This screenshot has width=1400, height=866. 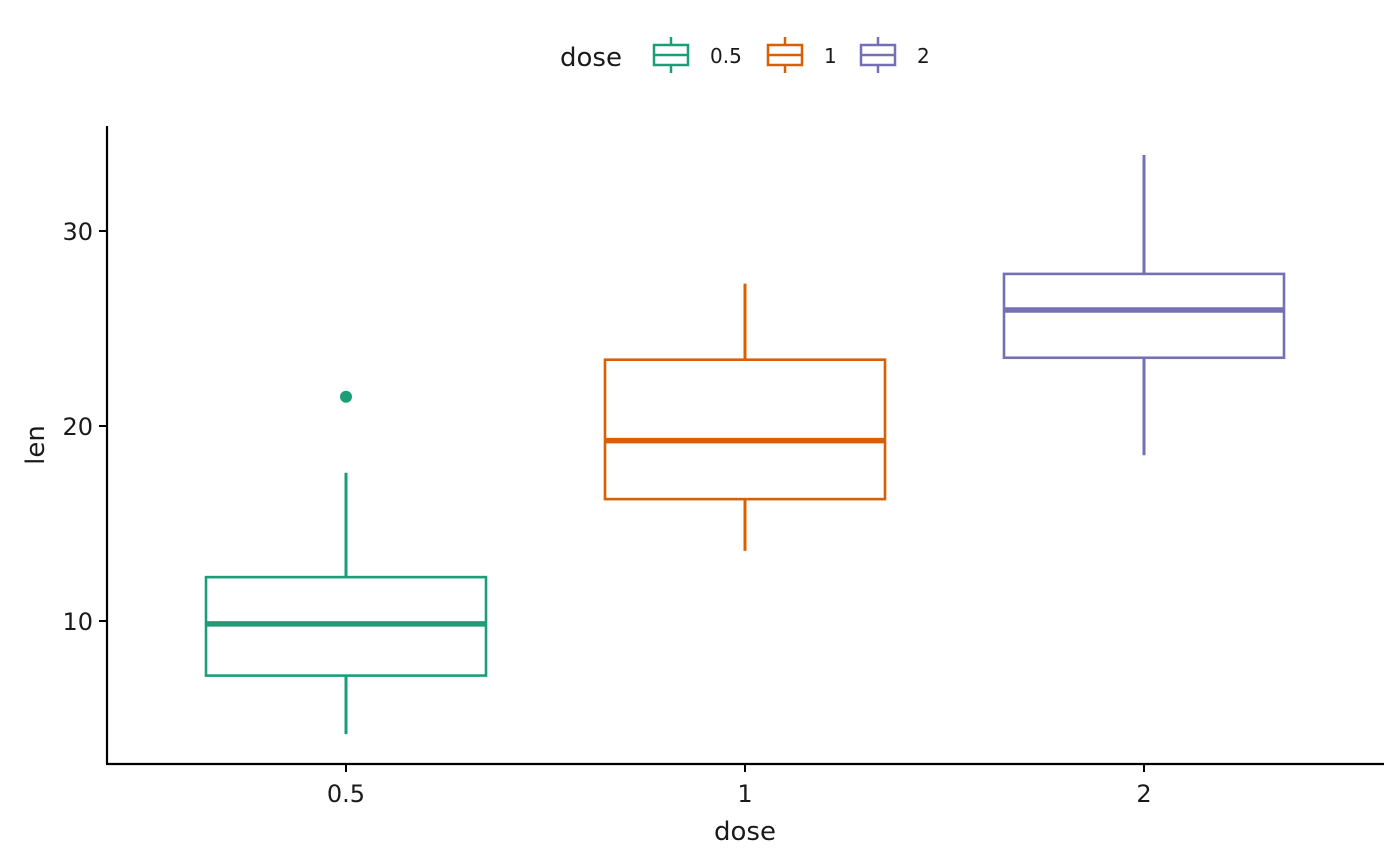 What do you see at coordinates (745, 55) in the screenshot?
I see `legend: dose 0.5 1 2` at bounding box center [745, 55].